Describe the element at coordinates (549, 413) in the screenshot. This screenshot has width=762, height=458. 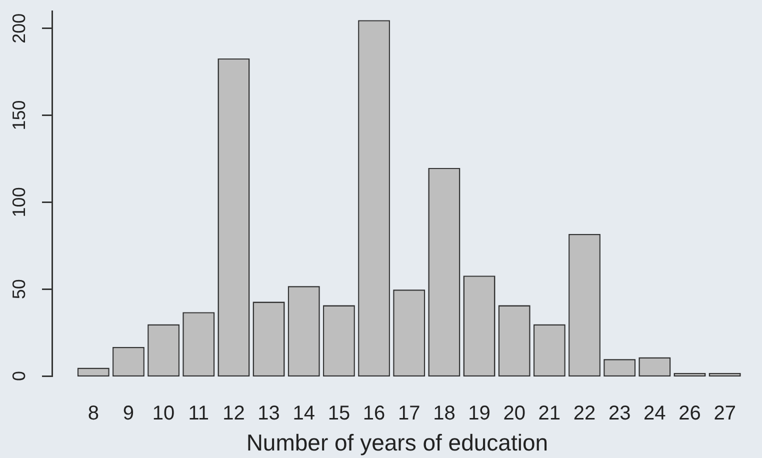
I see `x-tick-label: 21` at that location.